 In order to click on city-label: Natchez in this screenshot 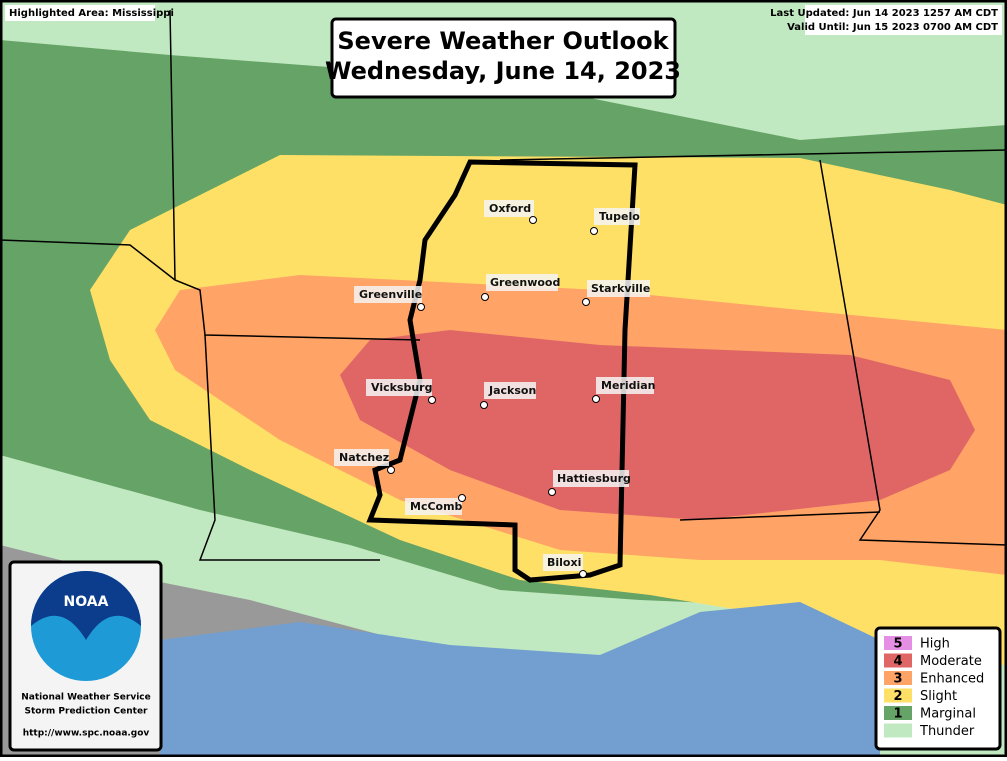, I will do `click(364, 457)`.